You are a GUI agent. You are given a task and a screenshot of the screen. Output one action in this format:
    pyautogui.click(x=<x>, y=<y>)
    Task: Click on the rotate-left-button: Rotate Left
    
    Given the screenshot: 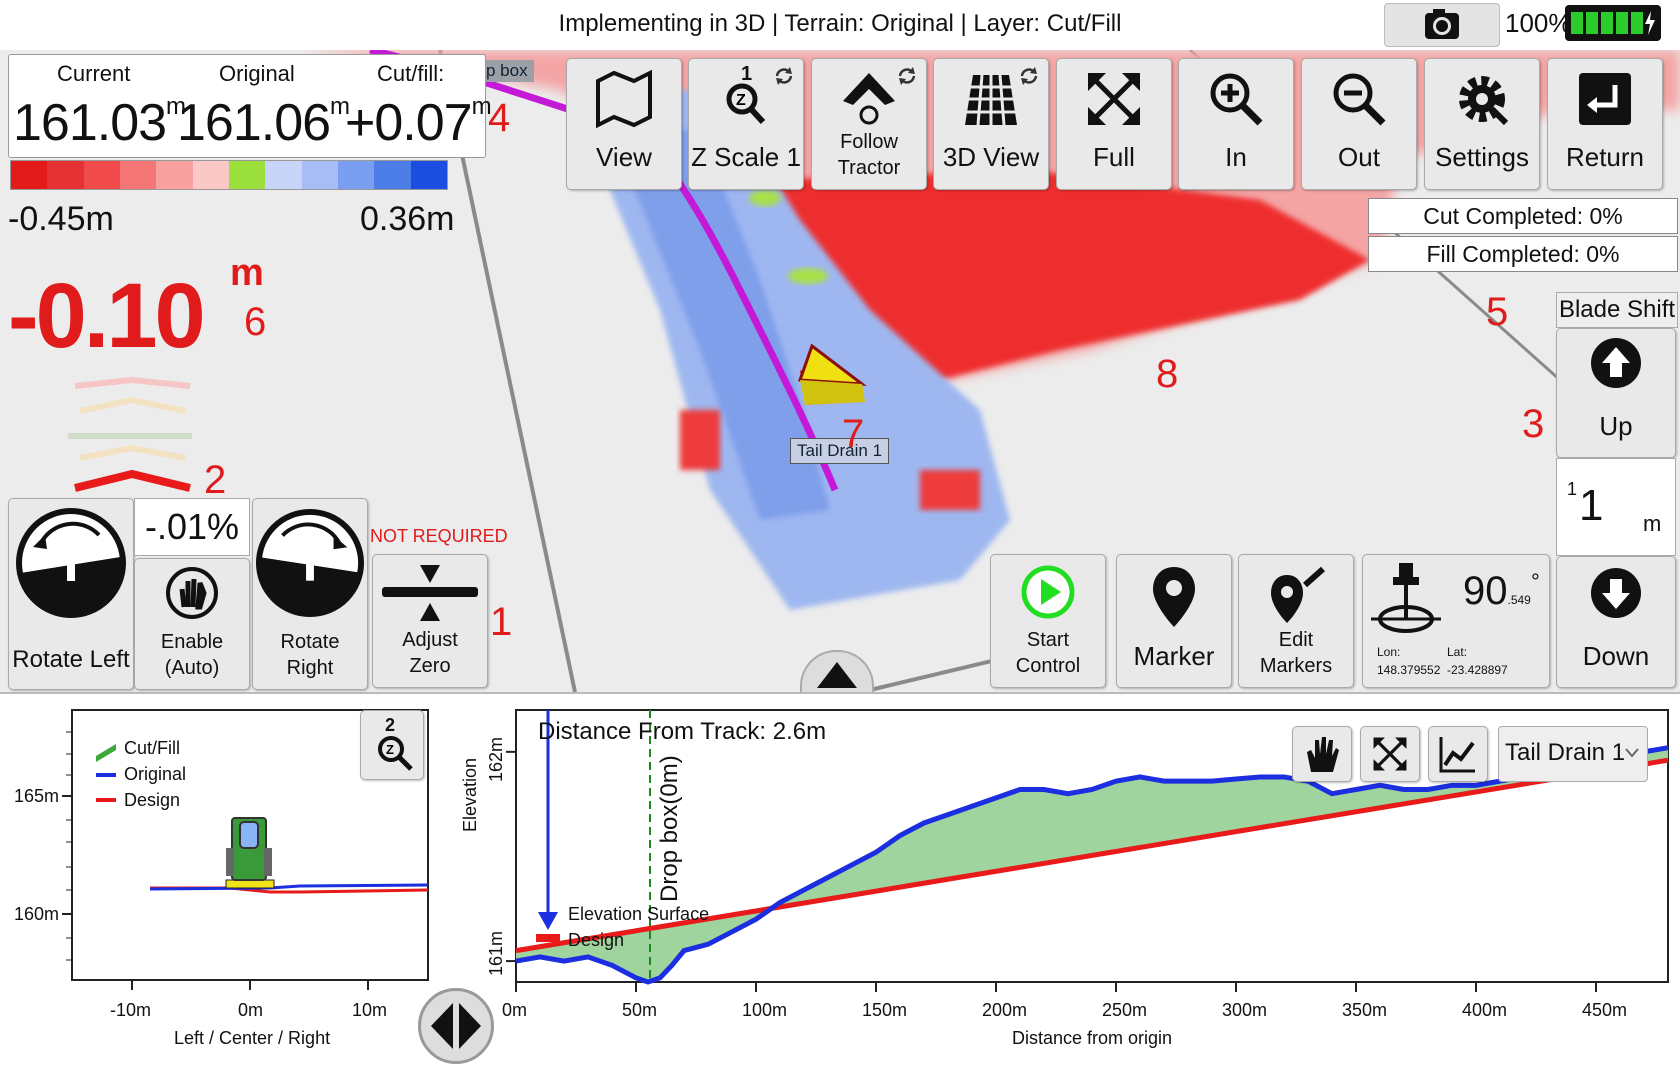 What is the action you would take?
    pyautogui.click(x=71, y=594)
    